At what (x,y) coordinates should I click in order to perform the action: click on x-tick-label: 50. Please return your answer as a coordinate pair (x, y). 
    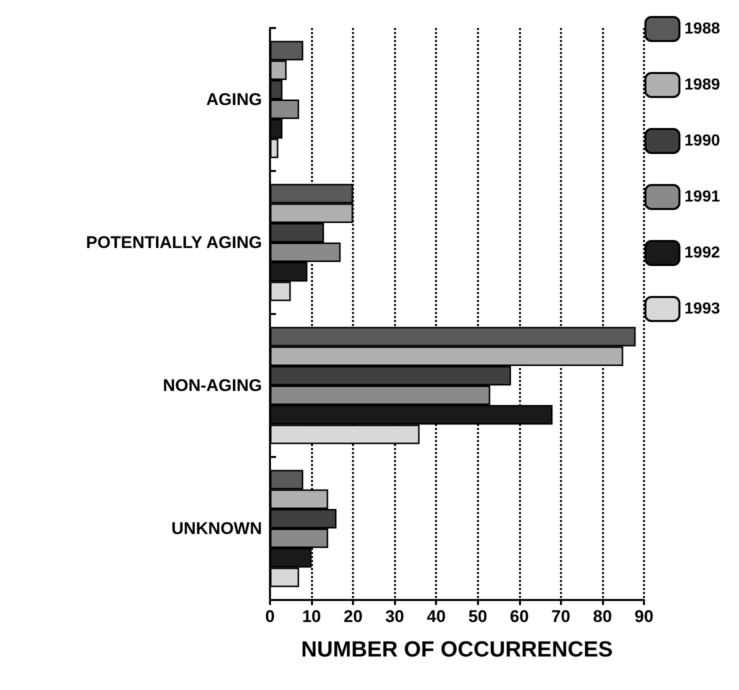
    Looking at the image, I should click on (478, 616).